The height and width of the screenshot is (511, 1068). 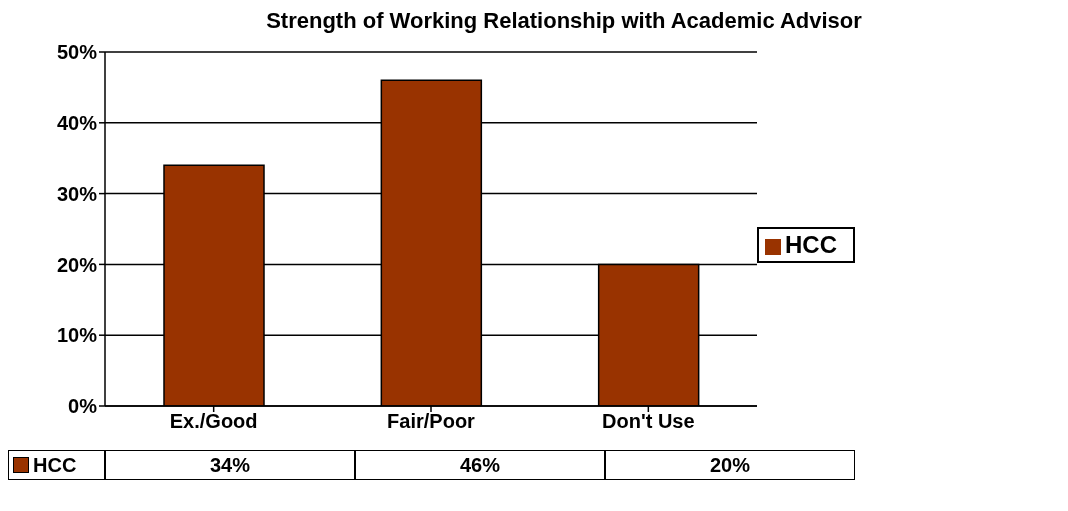 I want to click on y-tick-label: 20%, so click(x=77, y=264).